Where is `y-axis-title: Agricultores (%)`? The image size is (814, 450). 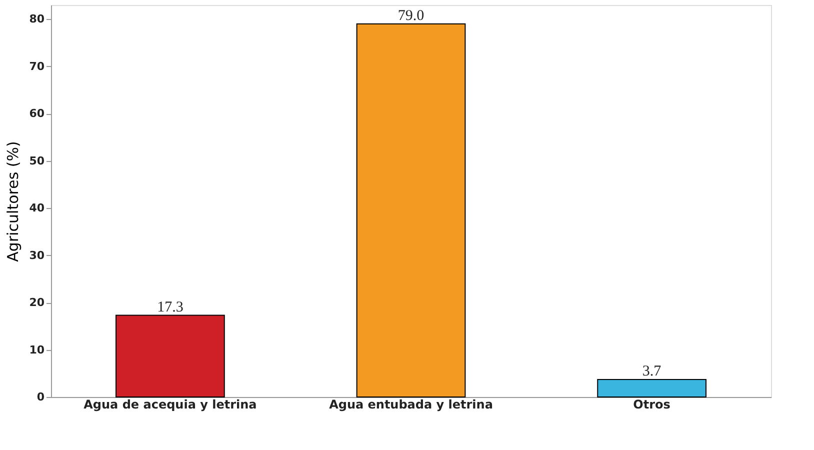 y-axis-title: Agricultores (%) is located at coordinates (13, 201).